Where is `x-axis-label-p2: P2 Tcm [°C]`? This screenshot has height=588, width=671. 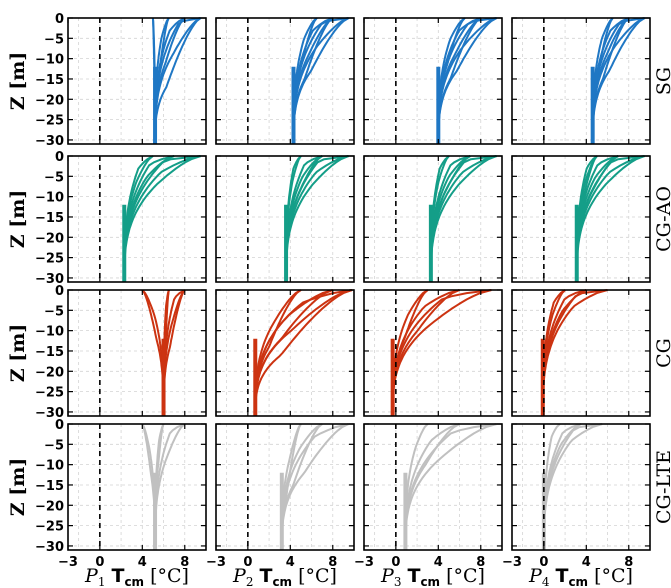
x-axis-label-p2: P2 Tcm [°C] is located at coordinates (284, 576).